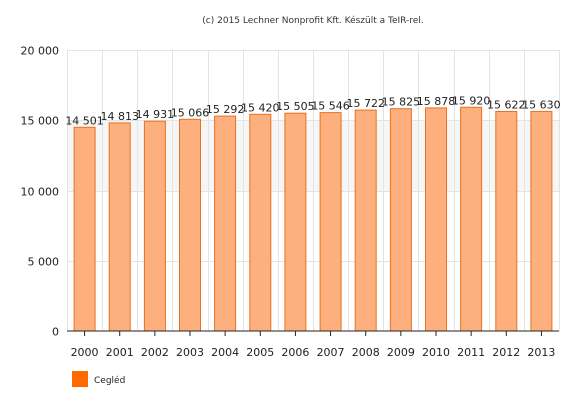  I want to click on y-tick-label: 15 000, so click(40, 121).